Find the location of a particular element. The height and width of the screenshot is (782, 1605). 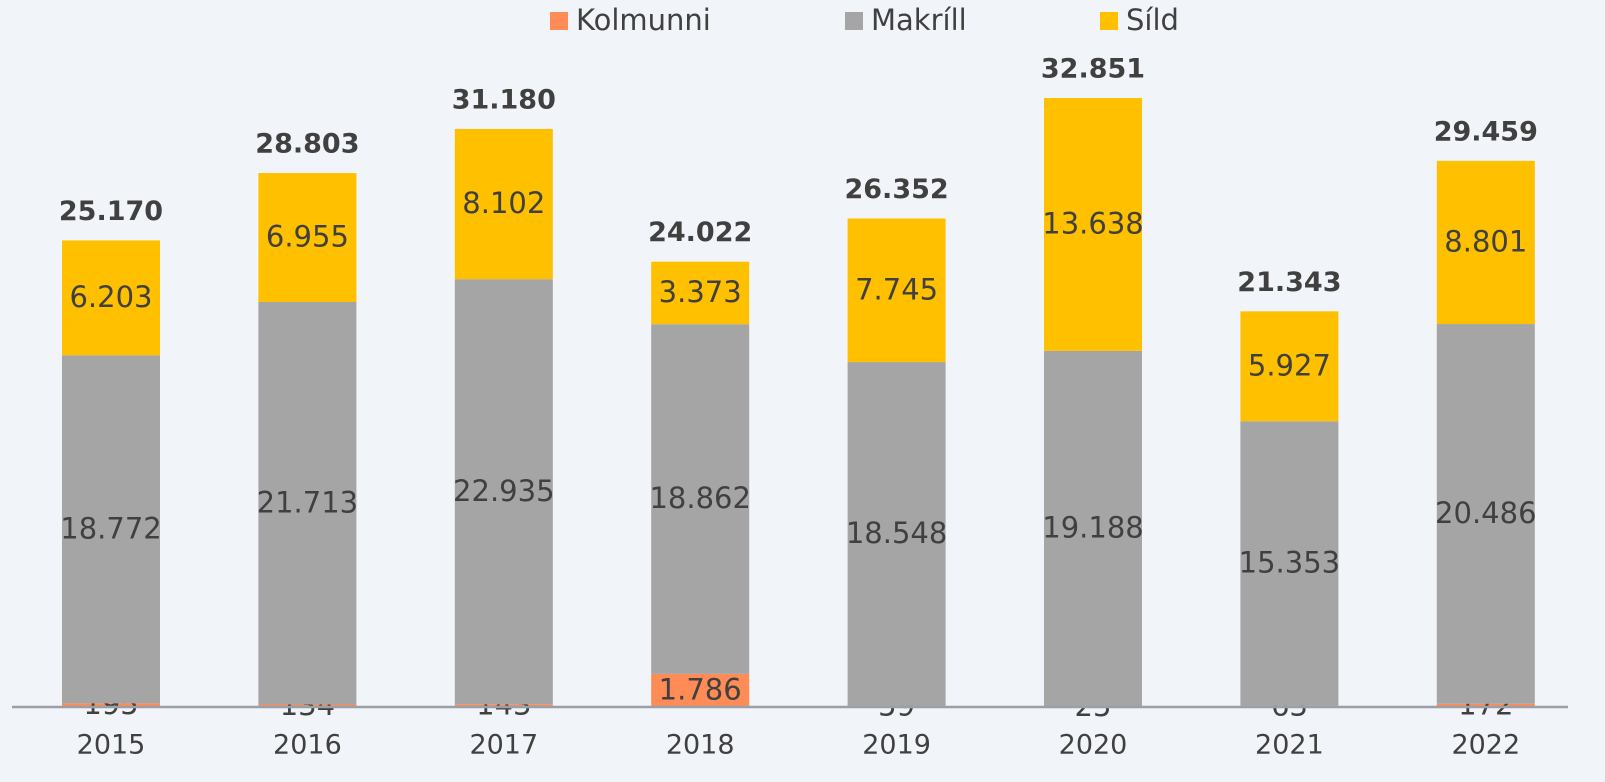

total-label: 25.170 is located at coordinates (111, 211).